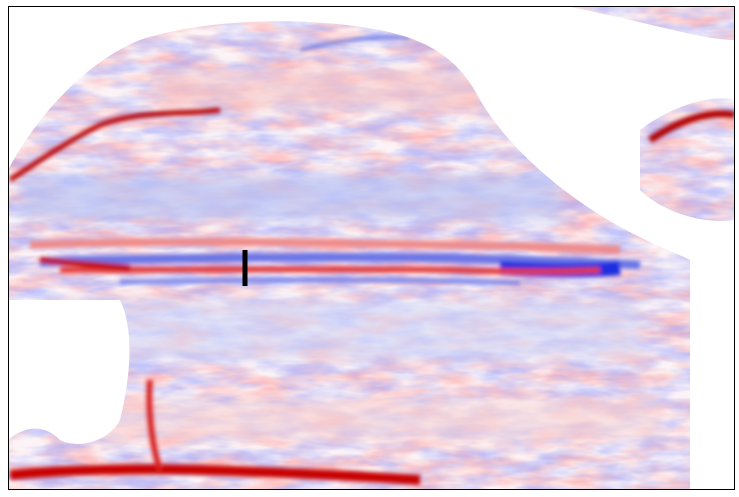  What do you see at coordinates (59, 83) in the screenshot?
I see `asia` at bounding box center [59, 83].